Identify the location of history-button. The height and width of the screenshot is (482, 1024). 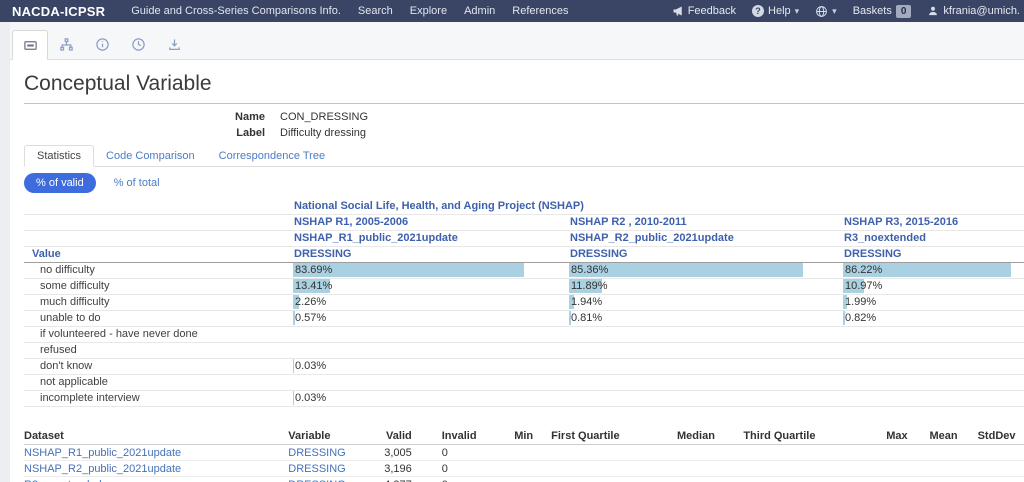
(138, 44).